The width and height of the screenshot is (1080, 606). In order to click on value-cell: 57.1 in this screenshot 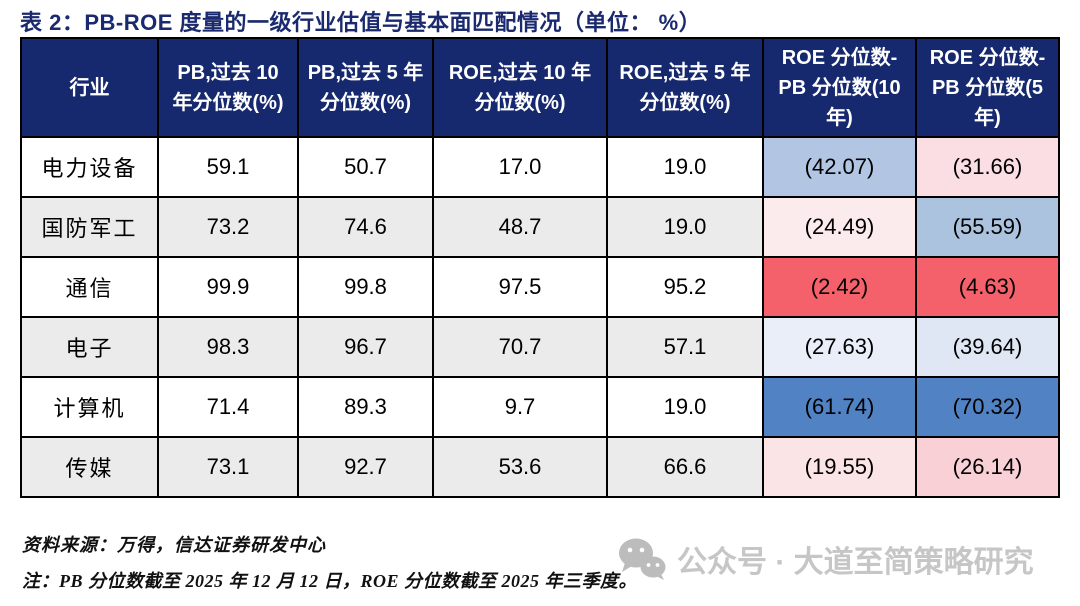, I will do `click(685, 347)`.